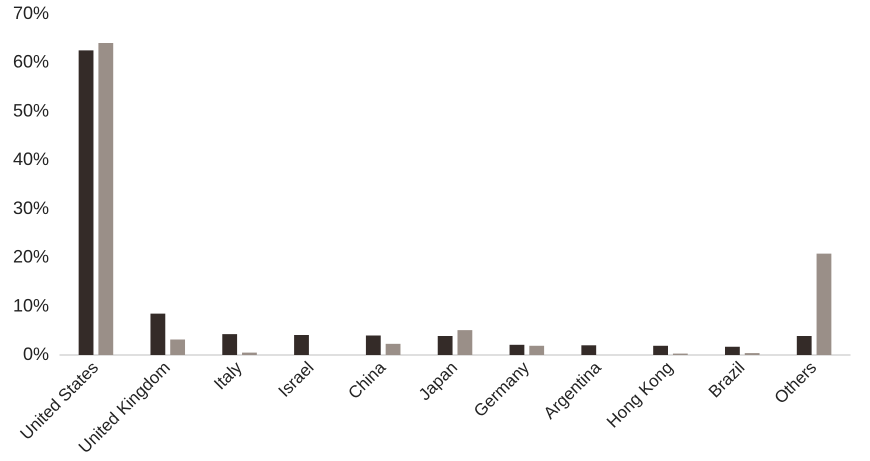 This screenshot has height=461, width=870. What do you see at coordinates (36, 354) in the screenshot?
I see `y-tick-label: 0%` at bounding box center [36, 354].